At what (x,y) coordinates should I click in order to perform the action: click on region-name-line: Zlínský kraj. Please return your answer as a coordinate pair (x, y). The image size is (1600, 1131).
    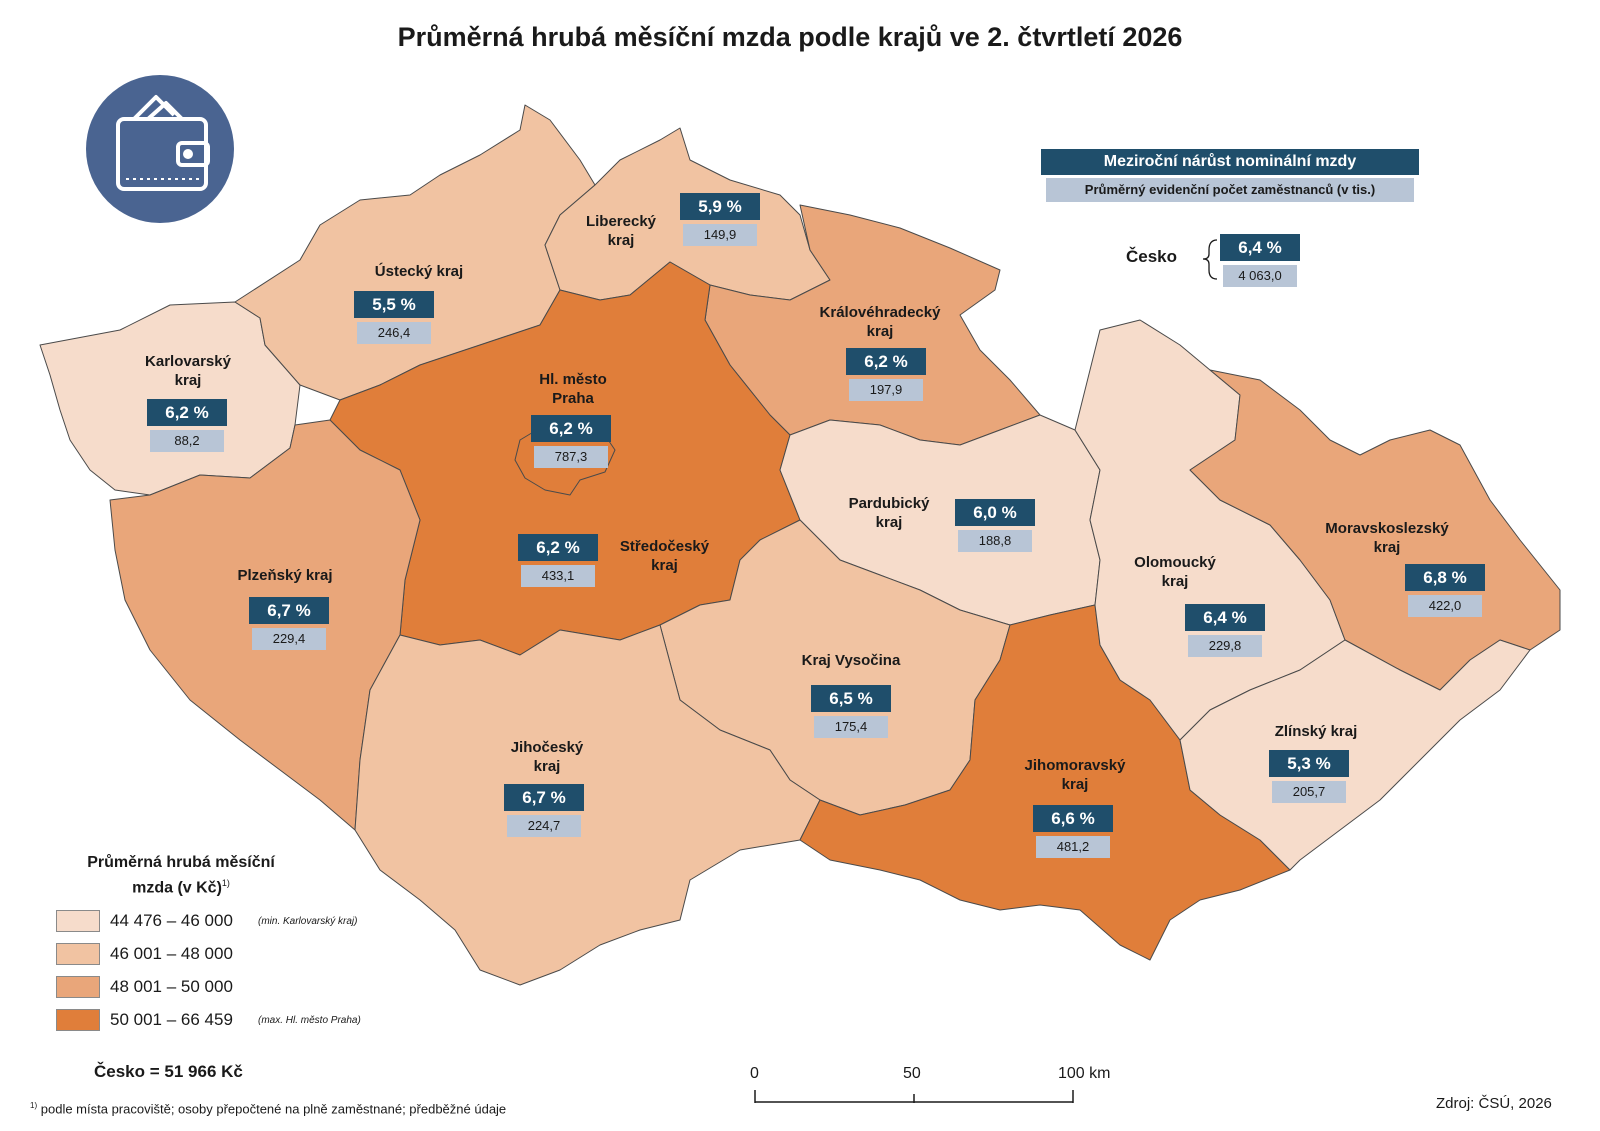
    Looking at the image, I should click on (1316, 731).